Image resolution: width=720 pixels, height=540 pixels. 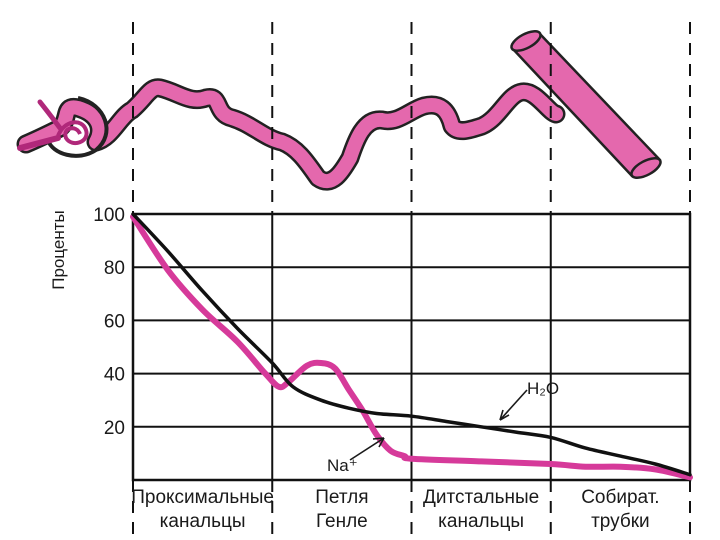 What do you see at coordinates (646, 168) in the screenshot?
I see `collecting-duct-end` at bounding box center [646, 168].